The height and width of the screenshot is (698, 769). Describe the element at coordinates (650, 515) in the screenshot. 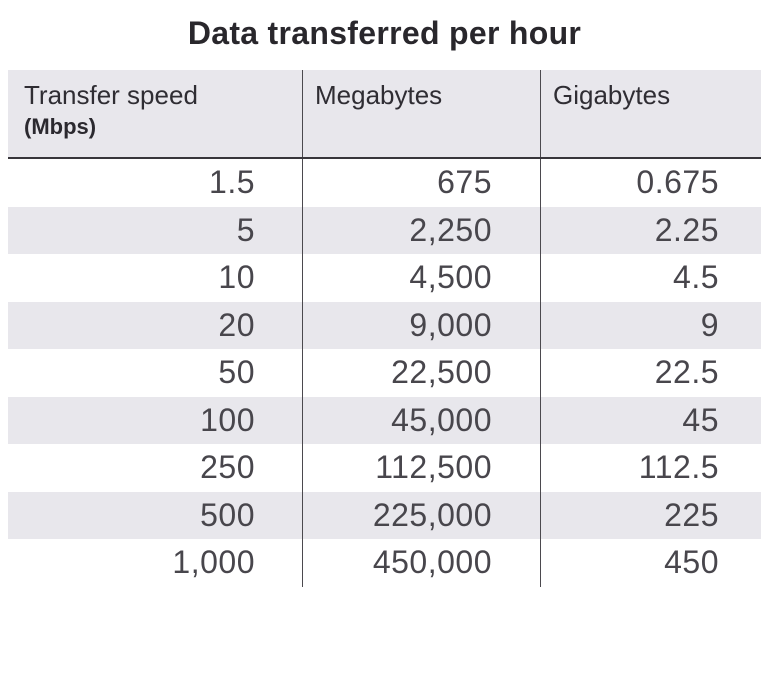

I see `table-cell: 225` at that location.